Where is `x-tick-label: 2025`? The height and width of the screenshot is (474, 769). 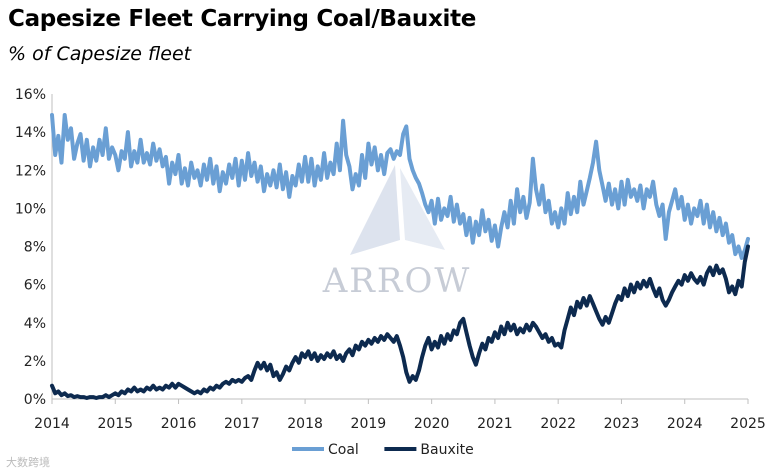
x-tick-label: 2025 is located at coordinates (748, 424).